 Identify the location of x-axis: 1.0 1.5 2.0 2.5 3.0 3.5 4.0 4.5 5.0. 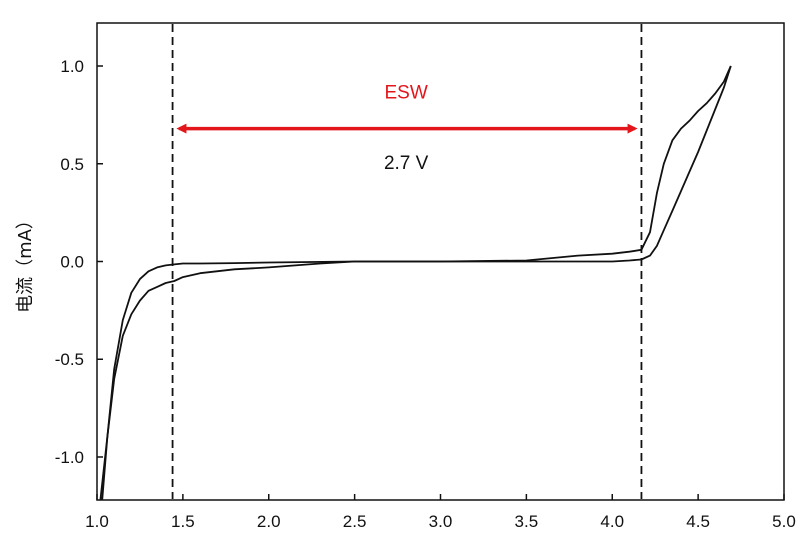
(440, 512).